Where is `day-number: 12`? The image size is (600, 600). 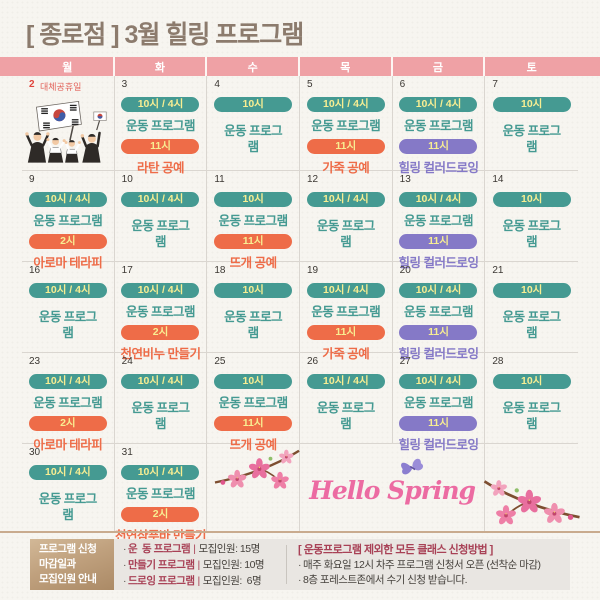 day-number: 12 is located at coordinates (312, 179).